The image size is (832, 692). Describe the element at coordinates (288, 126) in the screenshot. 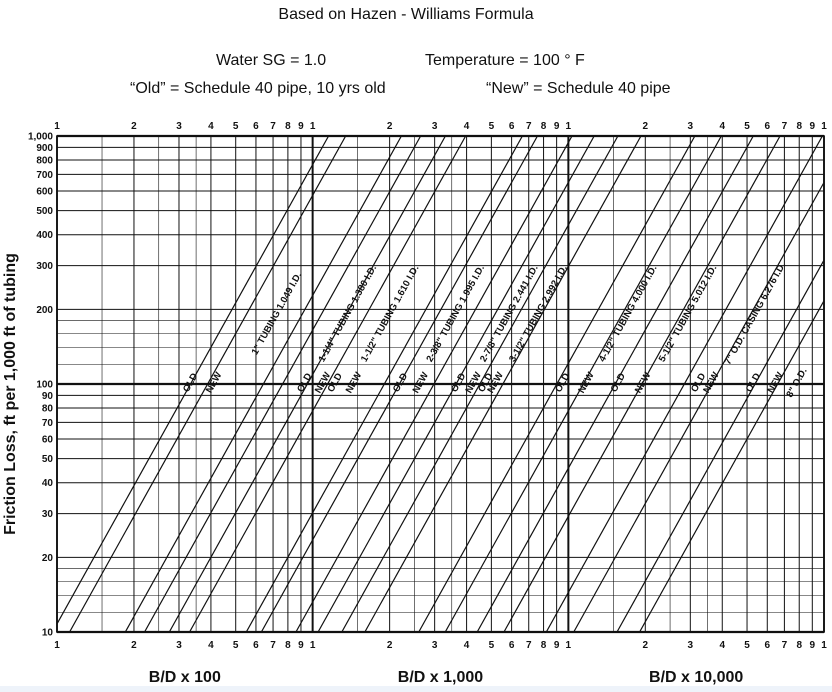

I see `x-tick-label-top: 8` at that location.